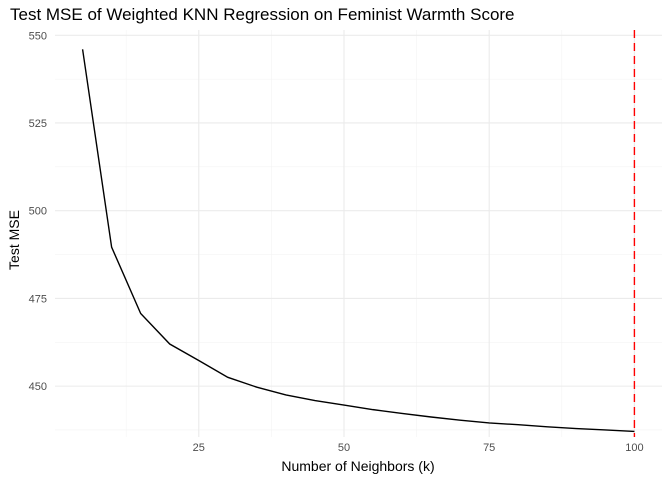 This screenshot has height=480, width=672. I want to click on x-tick-label: 50, so click(344, 448).